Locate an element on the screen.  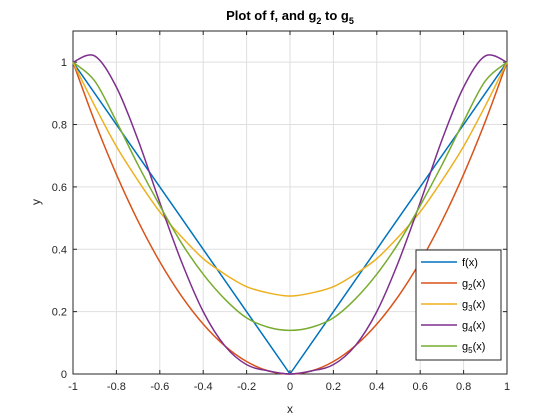
title-subscript-5: 5 is located at coordinates (351, 21).